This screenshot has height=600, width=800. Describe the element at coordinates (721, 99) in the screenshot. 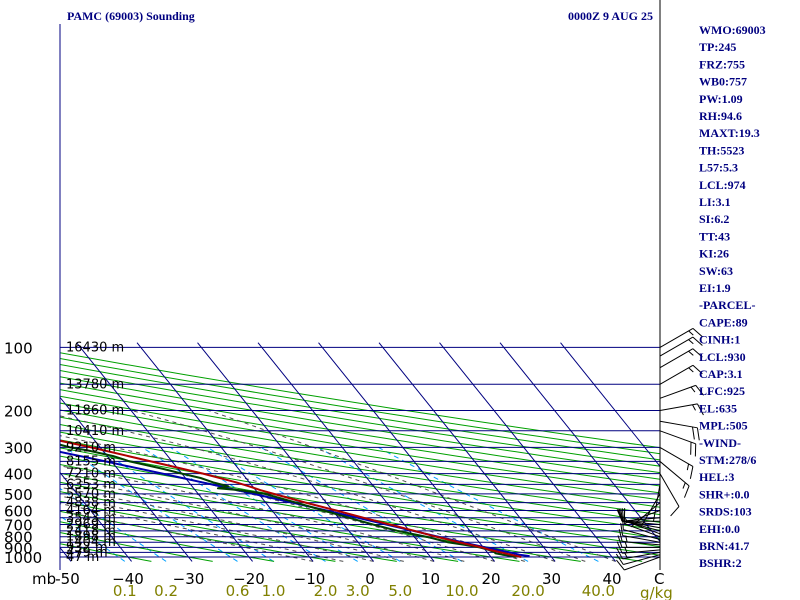

I see `index-line: PW:1.09` at that location.